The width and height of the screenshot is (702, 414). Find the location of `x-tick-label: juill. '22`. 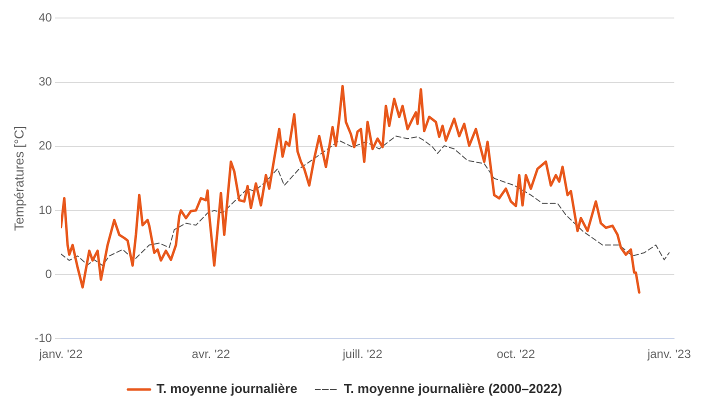

x-tick-label: juill. '22 is located at coordinates (362, 354).